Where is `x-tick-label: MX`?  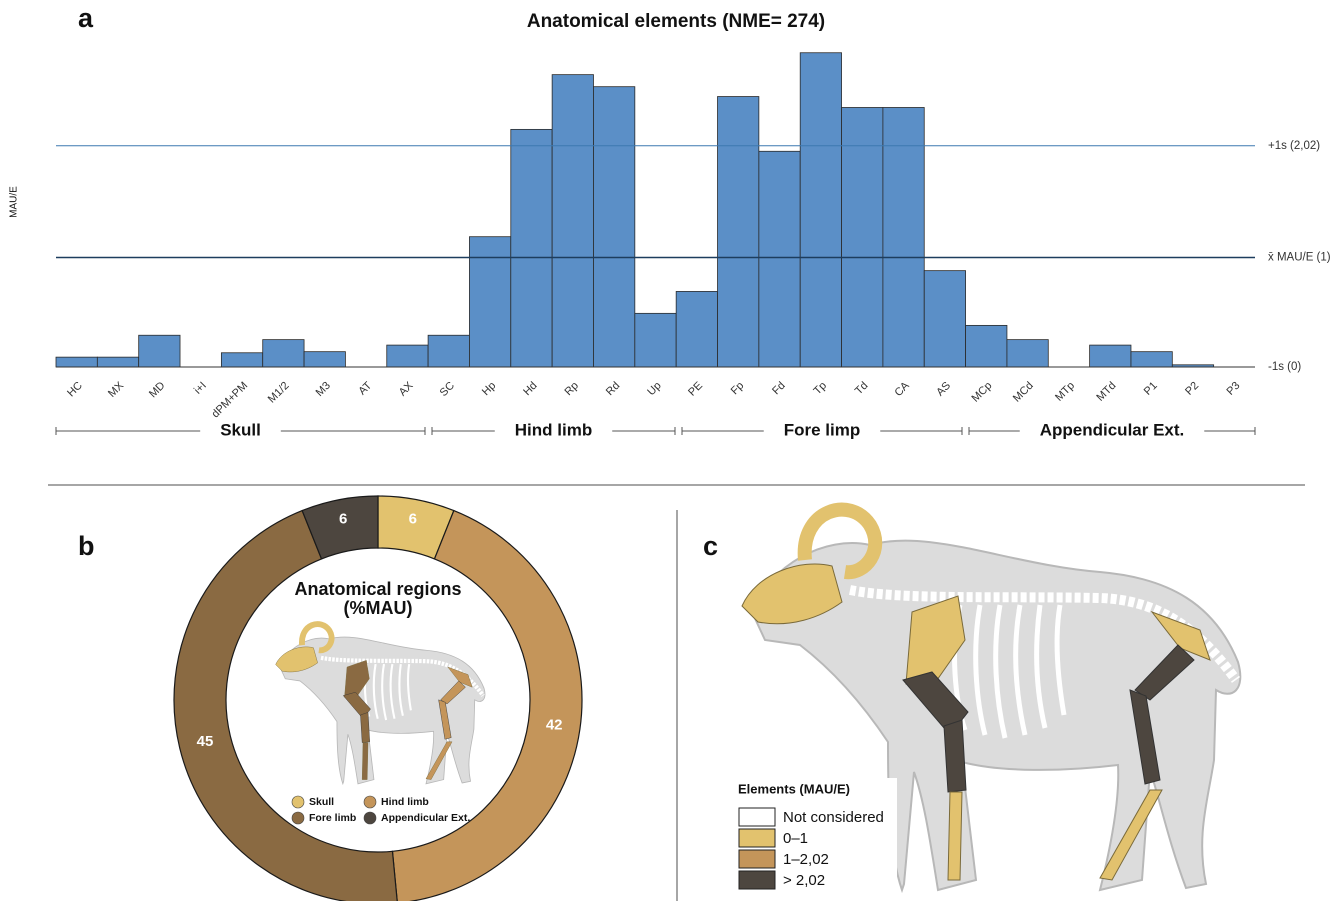
x-tick-label: MX is located at coordinates (116, 389).